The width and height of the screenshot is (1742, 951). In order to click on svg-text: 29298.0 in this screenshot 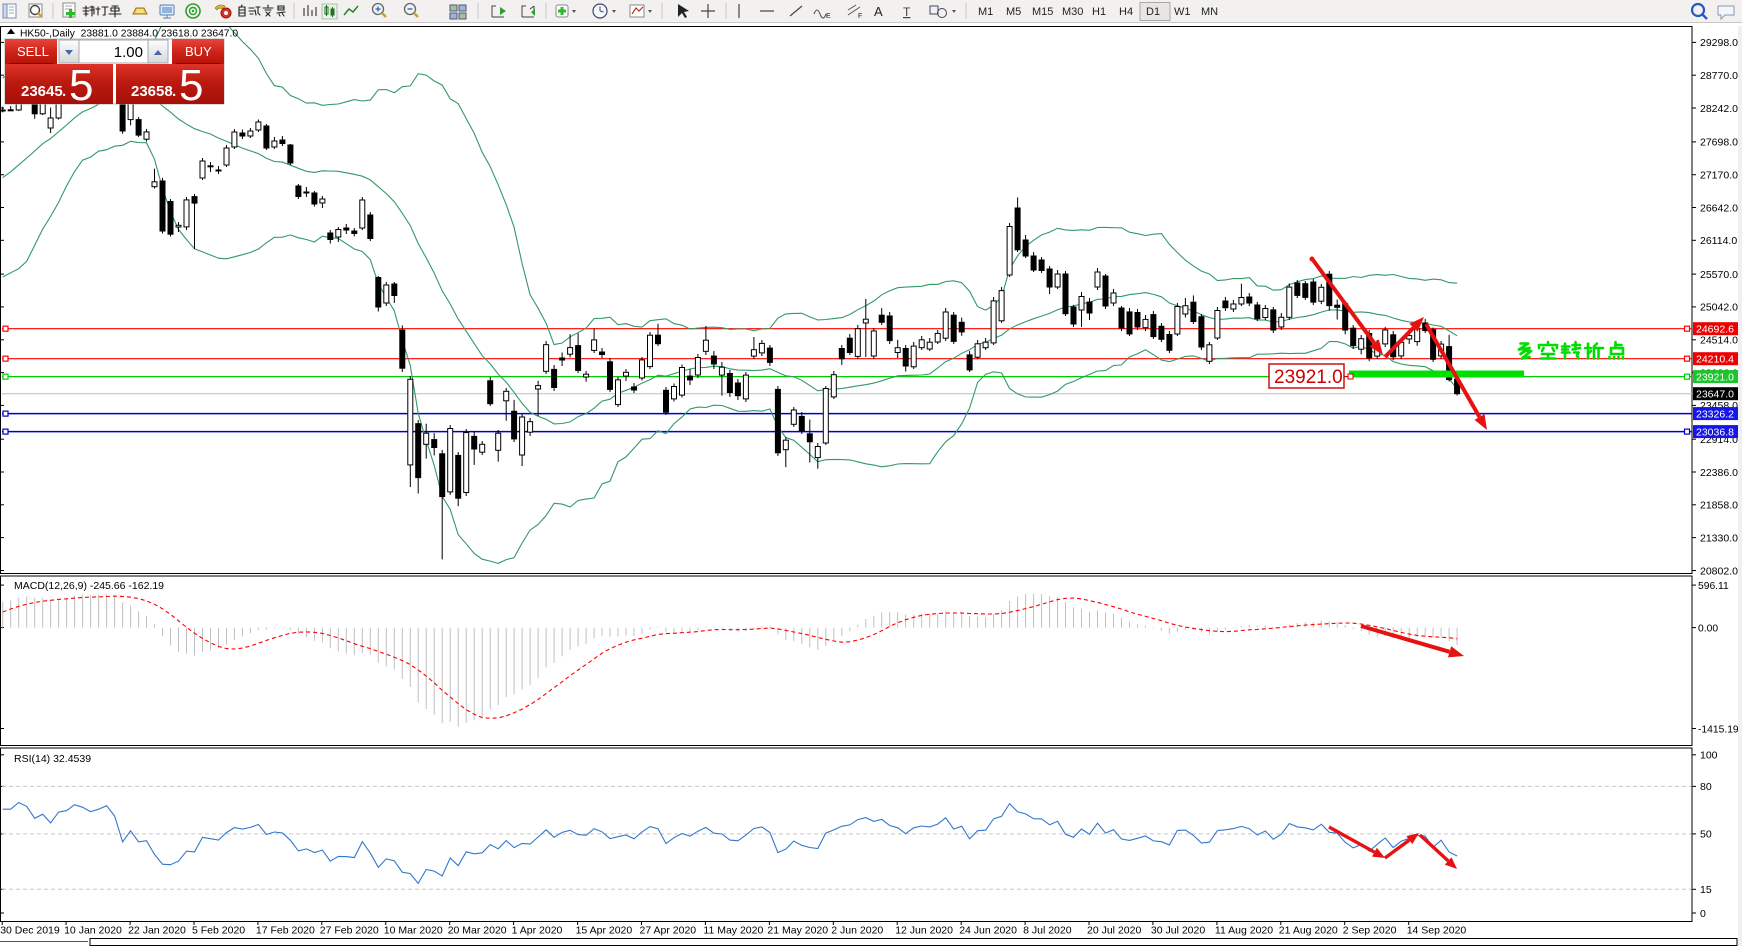, I will do `click(1719, 43)`.